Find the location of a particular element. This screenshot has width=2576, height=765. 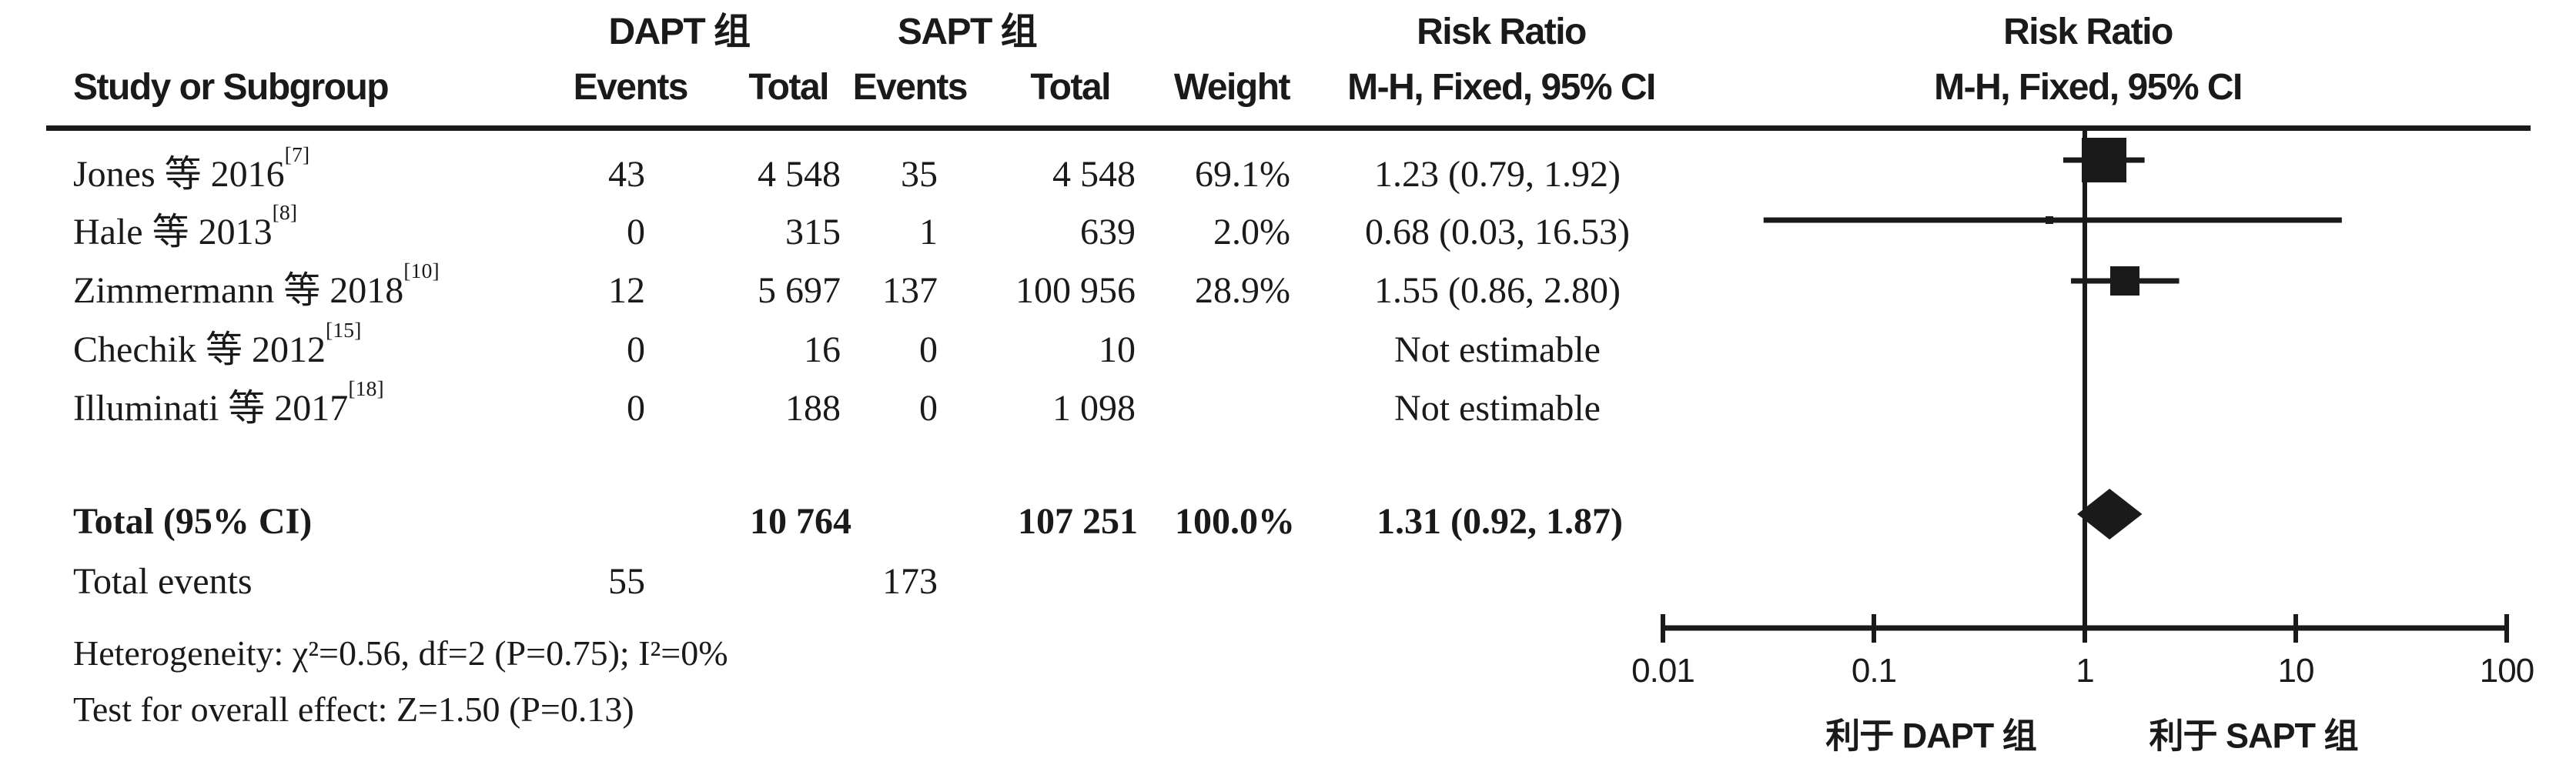

sapt-total-value: 639 is located at coordinates (1108, 232).